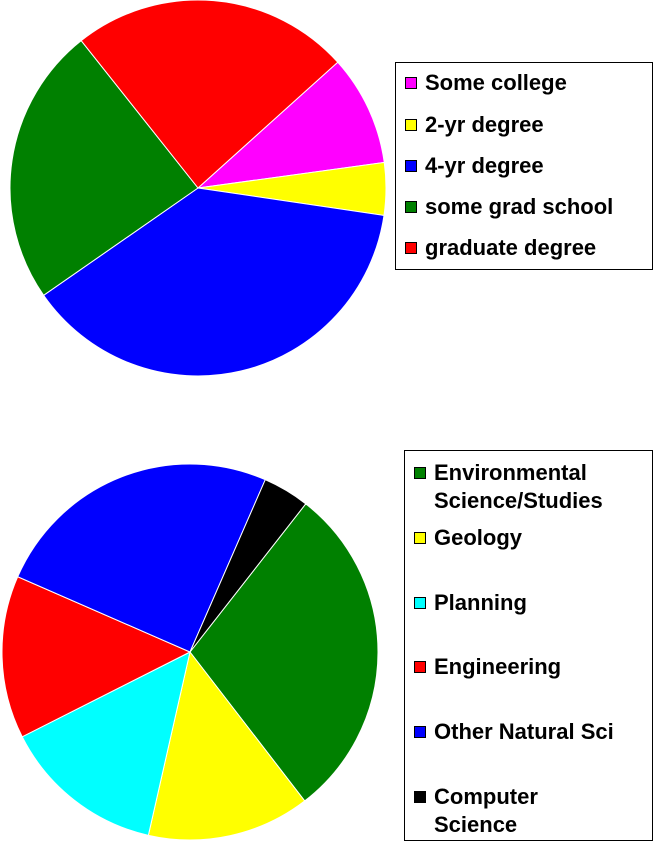 The image size is (653, 841). Describe the element at coordinates (141, 558) in the screenshot. I see `pie-slice-other-natural-sci` at that location.